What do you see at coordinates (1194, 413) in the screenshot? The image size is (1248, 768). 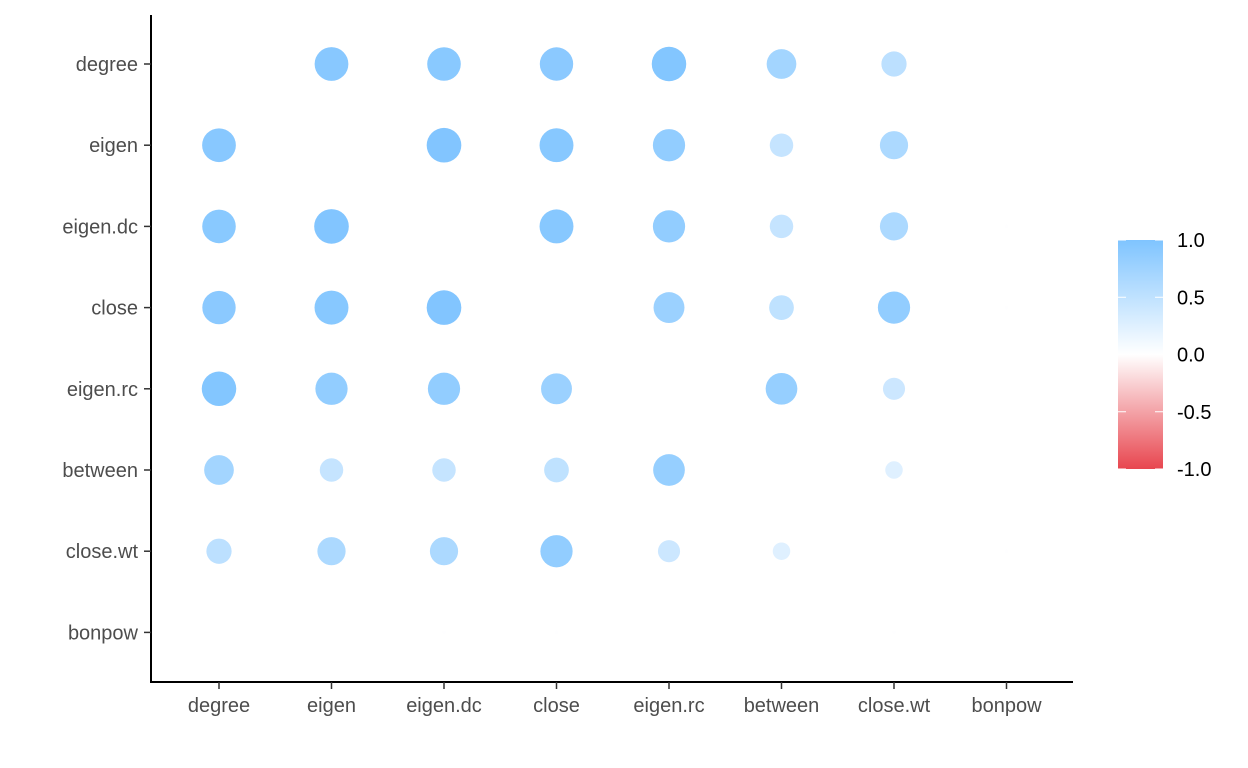 I see `legend-tick-label: -0.5` at bounding box center [1194, 413].